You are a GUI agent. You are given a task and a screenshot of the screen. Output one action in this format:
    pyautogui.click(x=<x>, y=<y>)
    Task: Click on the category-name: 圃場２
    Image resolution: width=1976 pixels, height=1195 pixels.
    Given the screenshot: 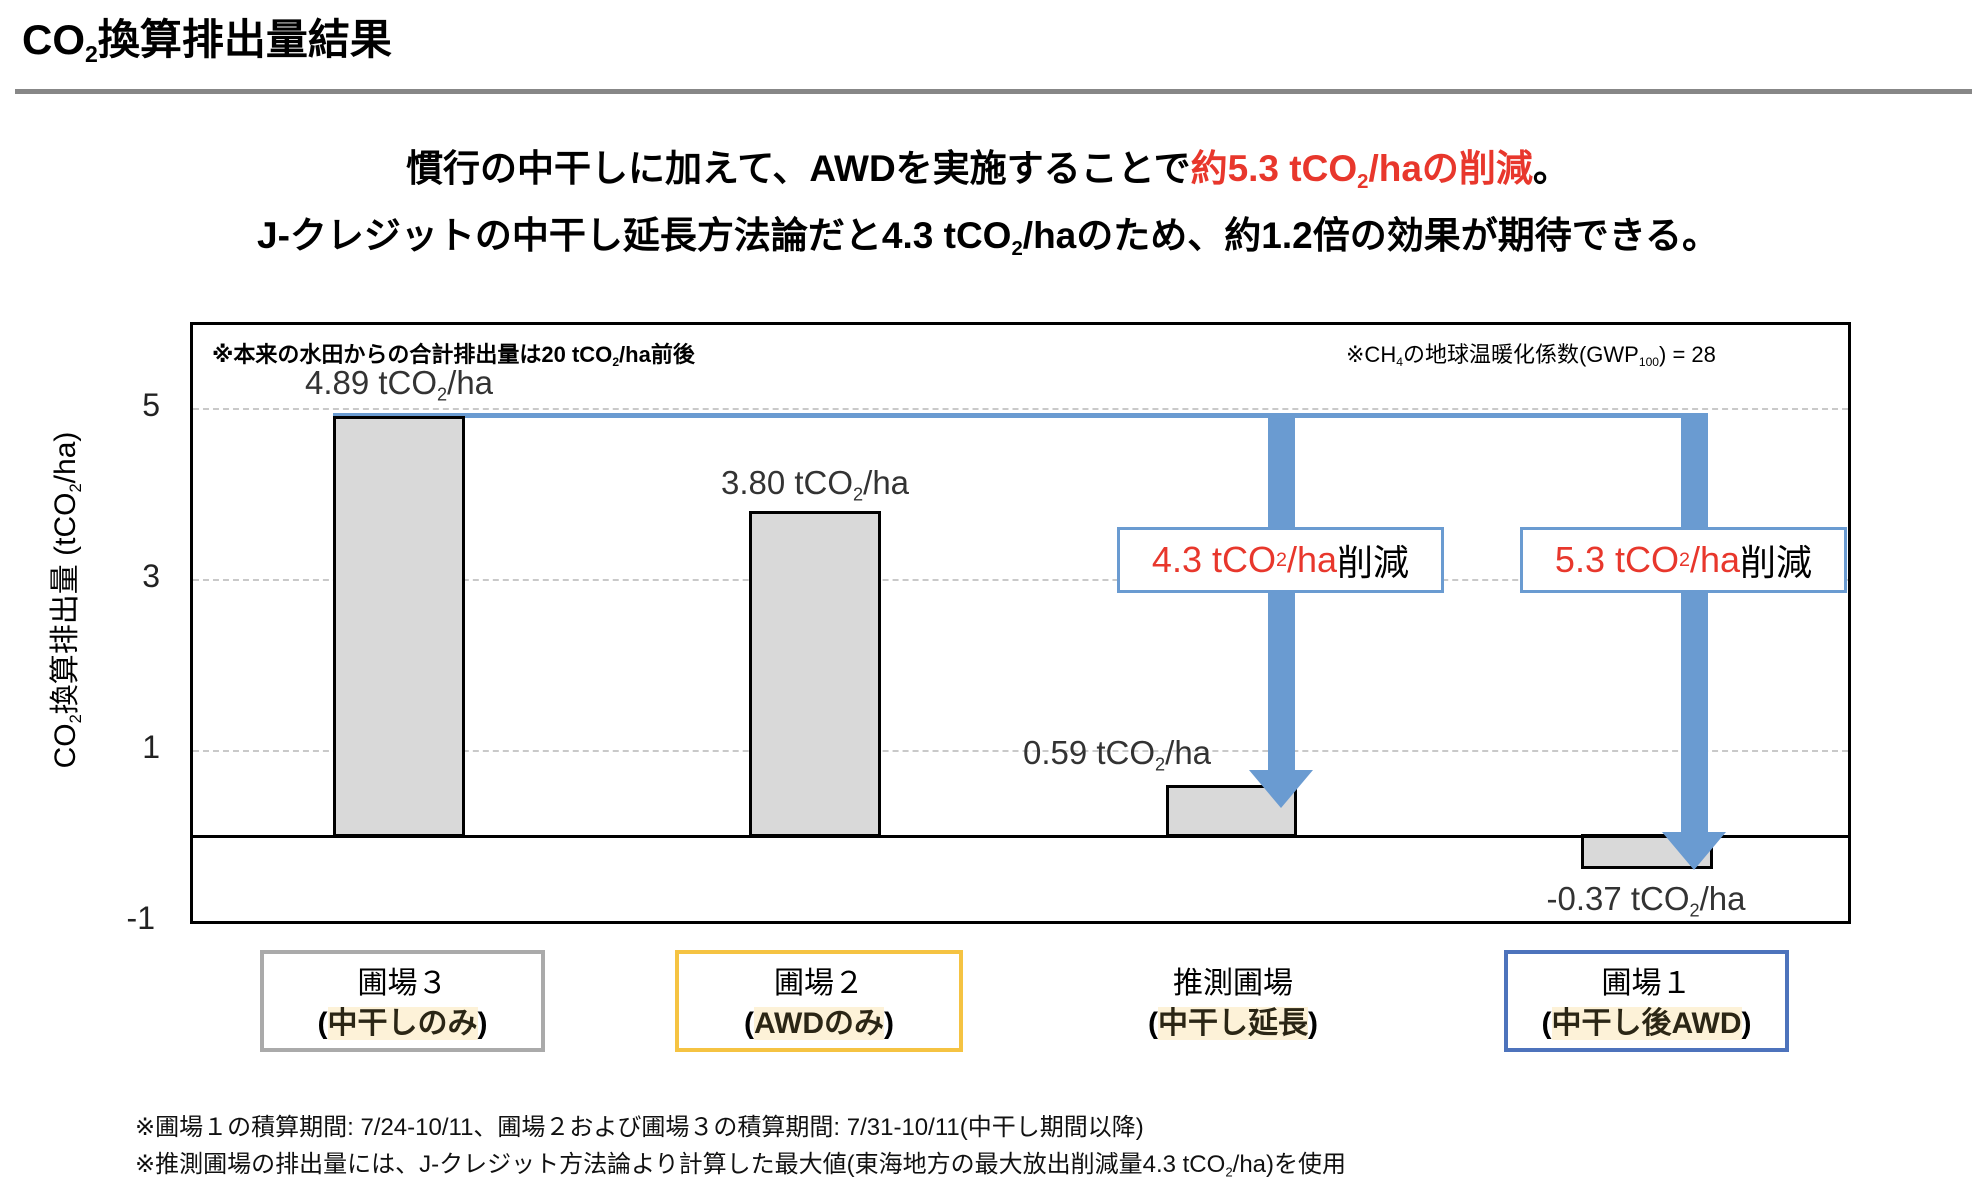 What is the action you would take?
    pyautogui.click(x=819, y=983)
    